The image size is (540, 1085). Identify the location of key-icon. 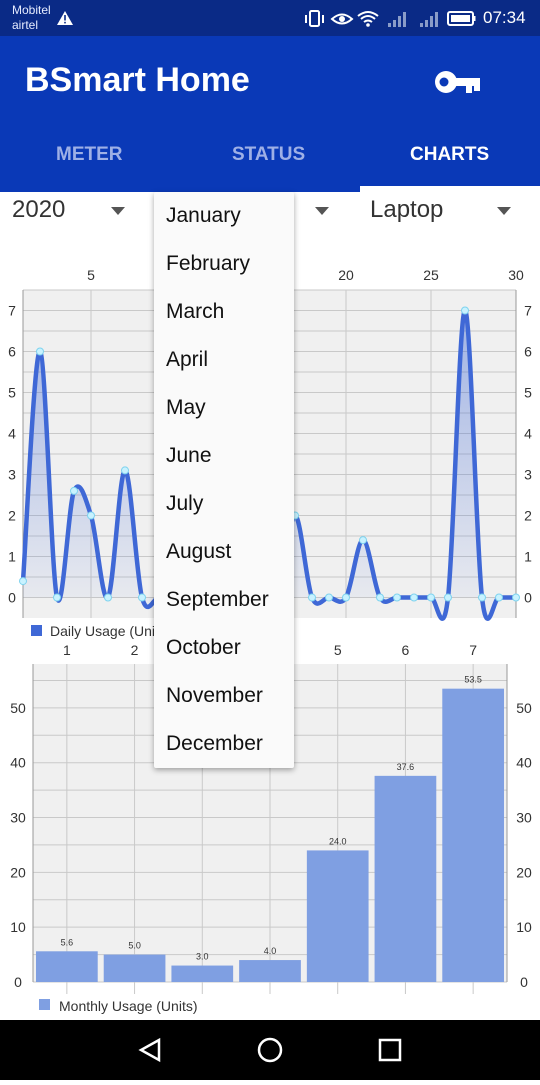
(458, 82).